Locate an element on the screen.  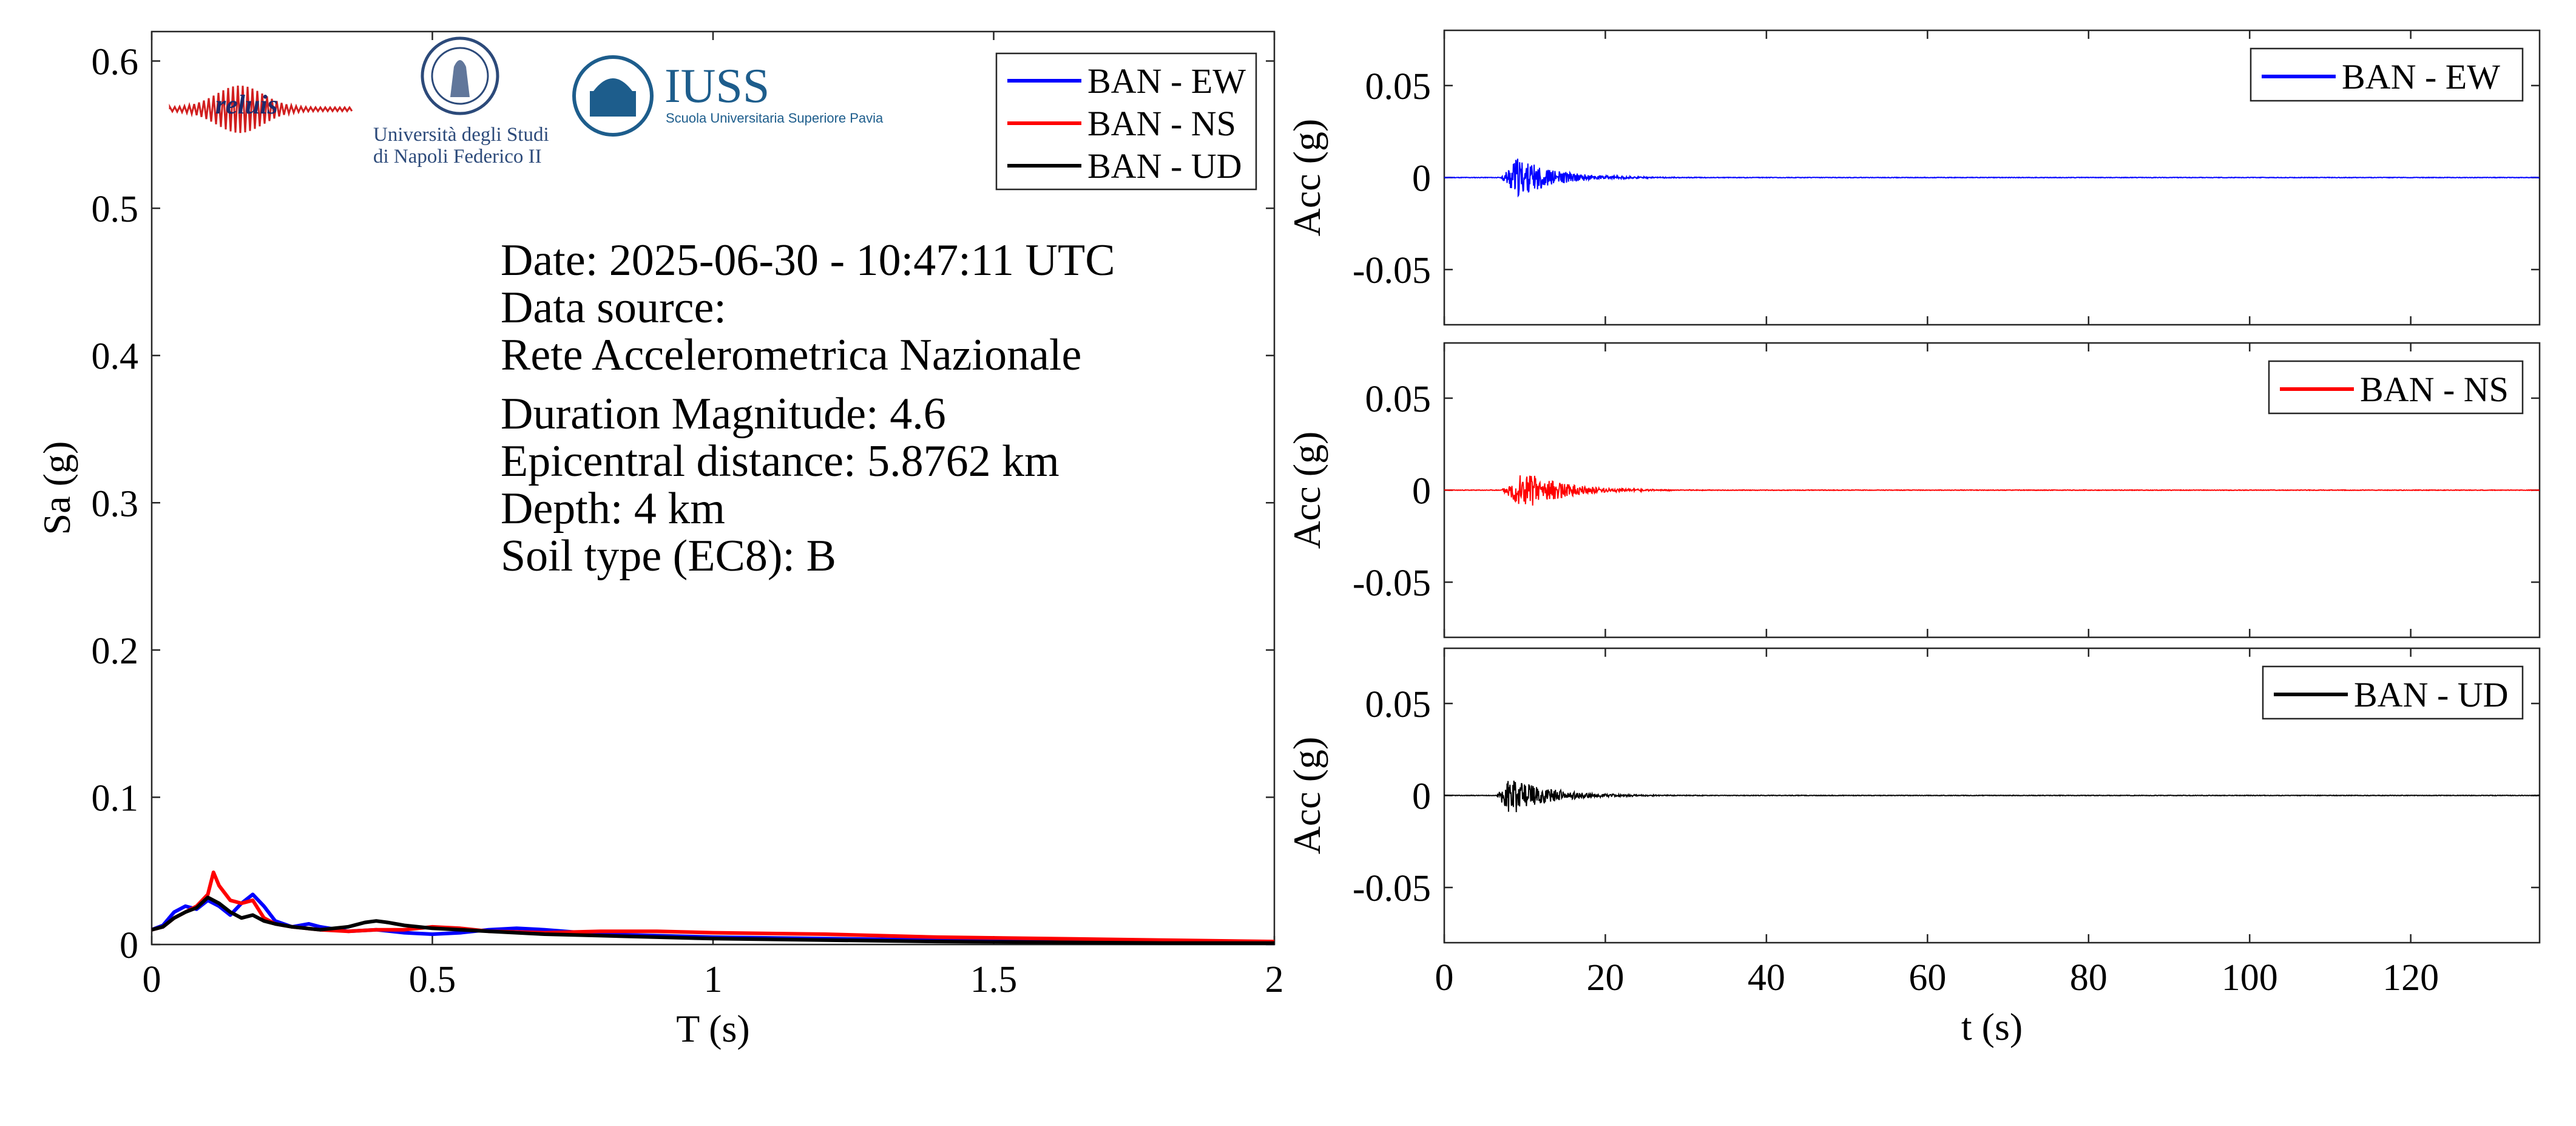
y-tick-label: 0.3 is located at coordinates (115, 503).